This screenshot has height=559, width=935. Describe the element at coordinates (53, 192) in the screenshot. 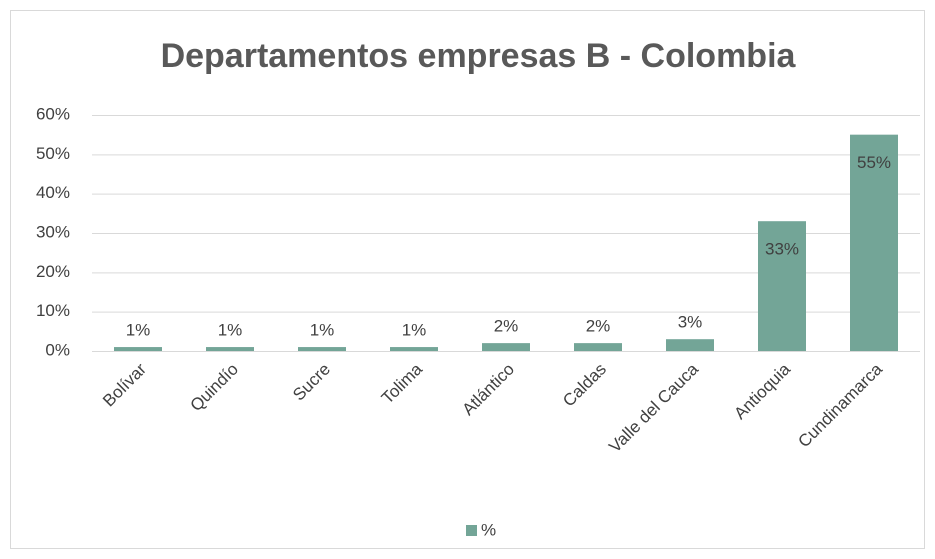

I see `y-tick-label: 40%` at that location.